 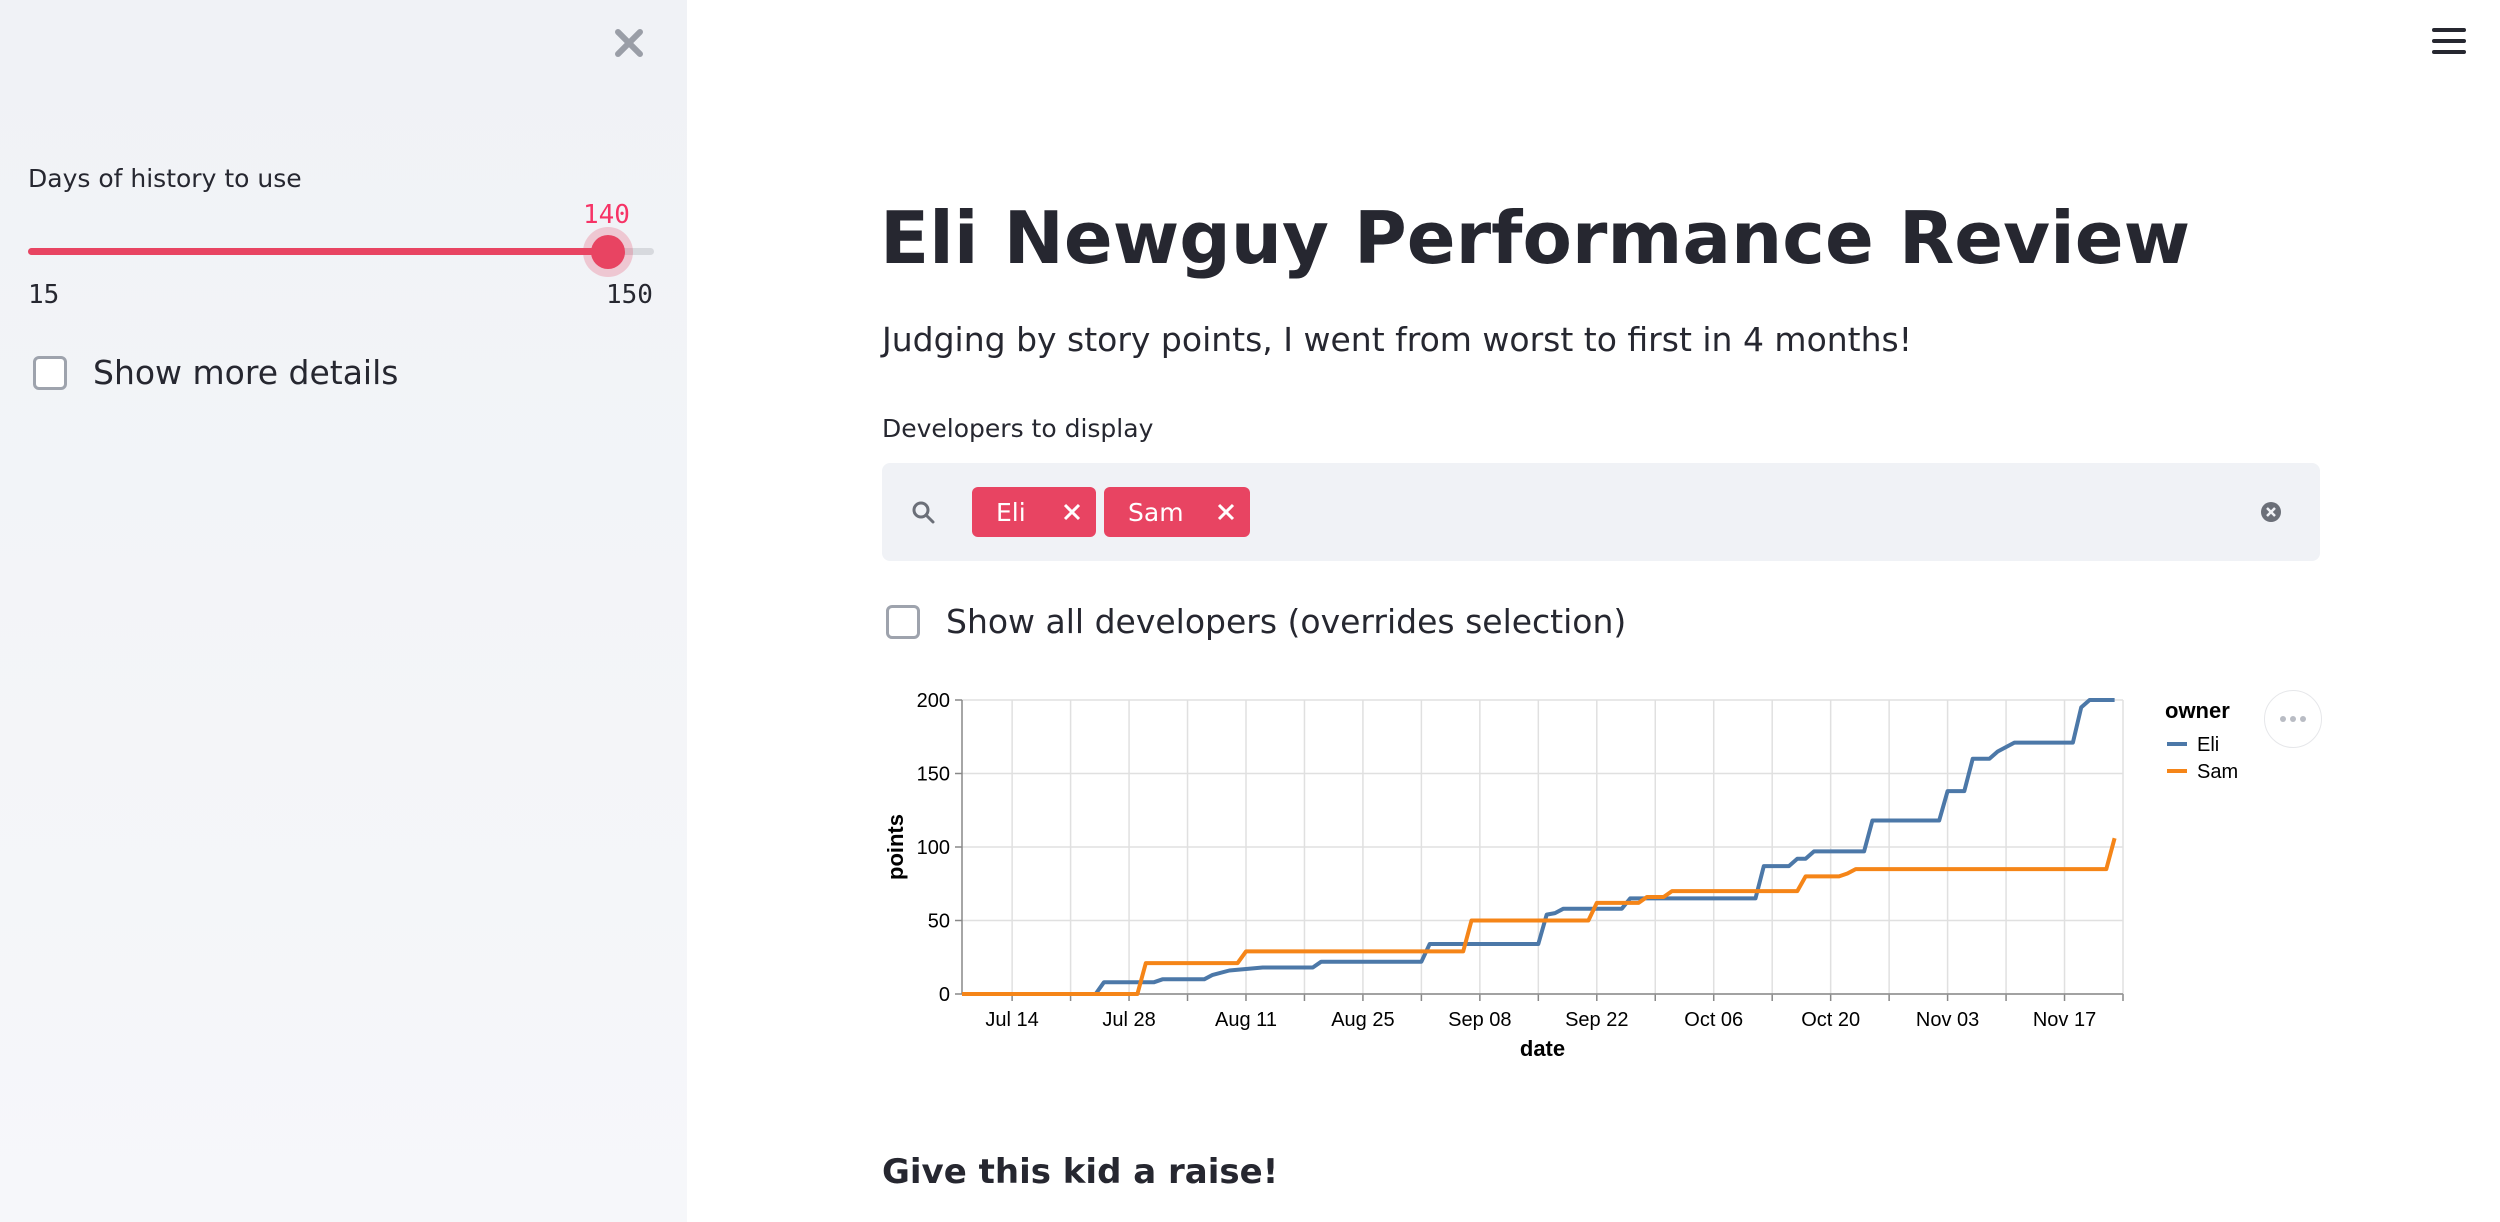 I want to click on y-tick-label: 200, so click(x=933, y=701).